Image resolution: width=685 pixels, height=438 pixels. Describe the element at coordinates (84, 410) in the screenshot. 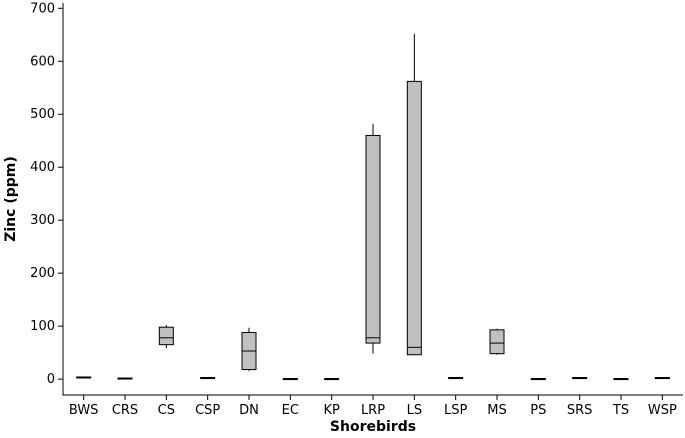

I see `x-tick-label: BWS` at that location.